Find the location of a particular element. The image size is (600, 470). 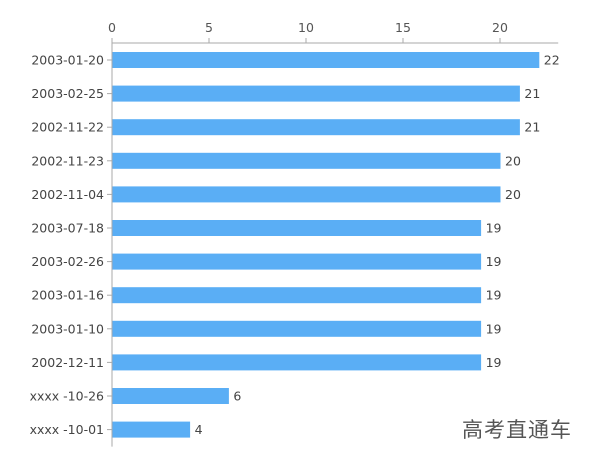

x-tick-label: 5 is located at coordinates (209, 27).